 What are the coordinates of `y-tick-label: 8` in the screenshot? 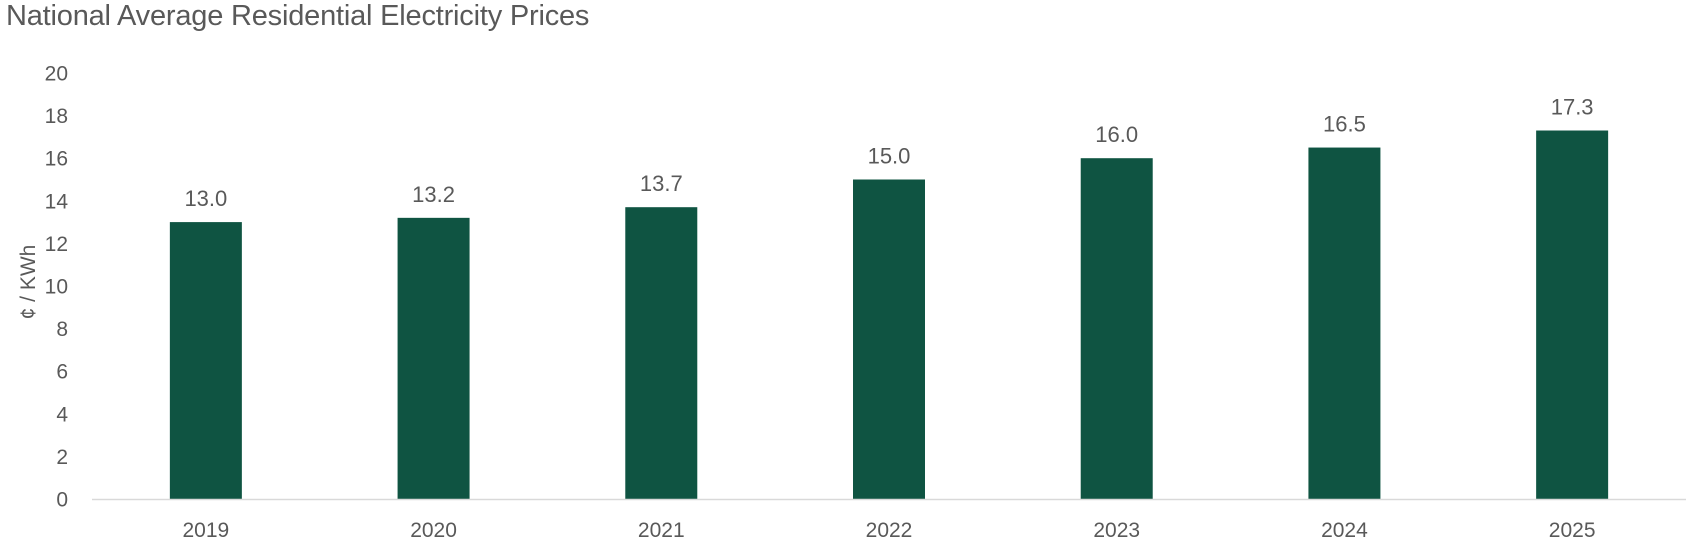 It's located at (62, 329).